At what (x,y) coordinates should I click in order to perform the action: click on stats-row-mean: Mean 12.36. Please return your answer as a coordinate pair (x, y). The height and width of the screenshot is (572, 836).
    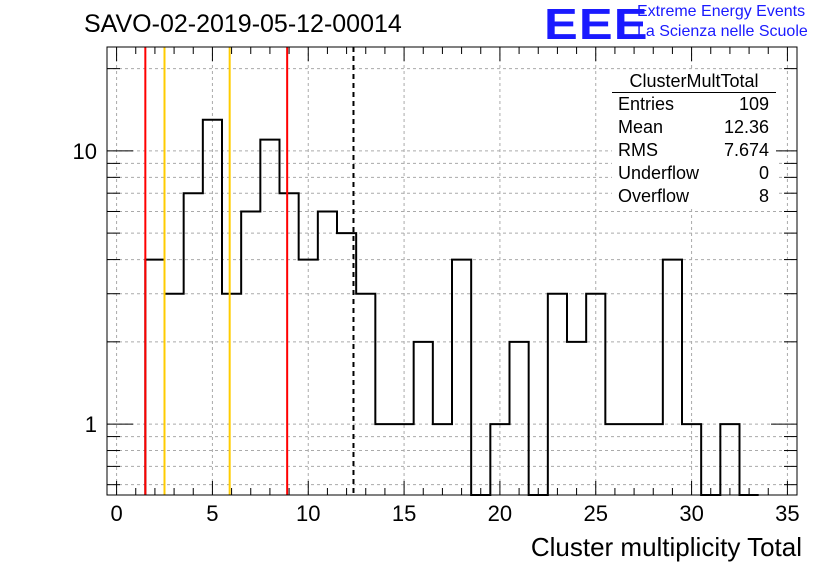
    Looking at the image, I should click on (694, 127).